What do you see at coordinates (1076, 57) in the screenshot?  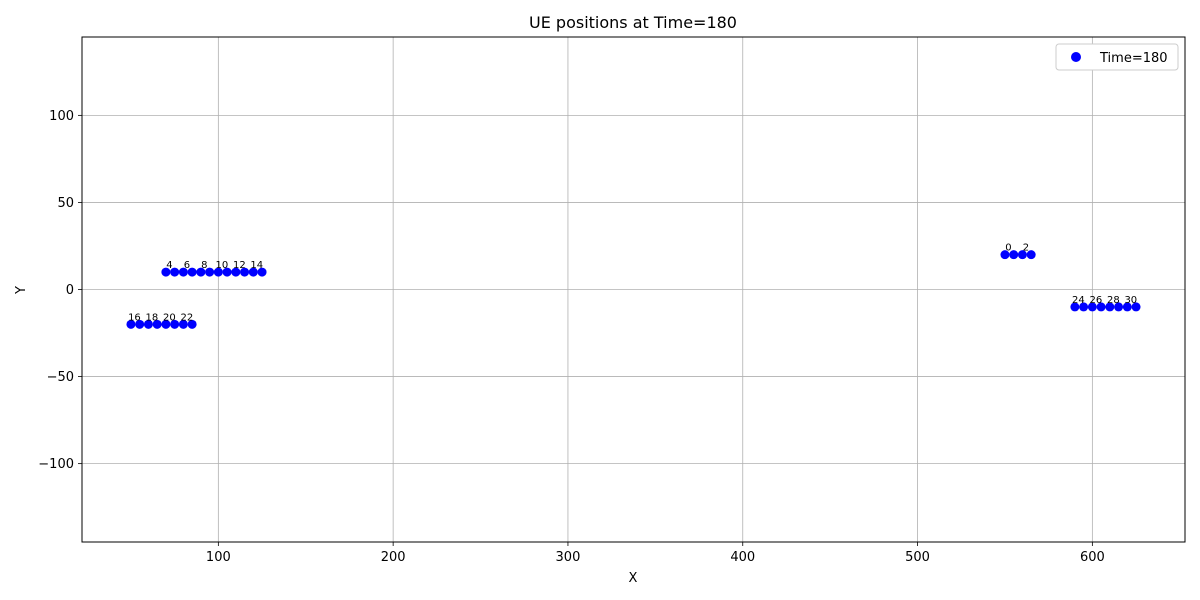 I see `legend-marker` at bounding box center [1076, 57].